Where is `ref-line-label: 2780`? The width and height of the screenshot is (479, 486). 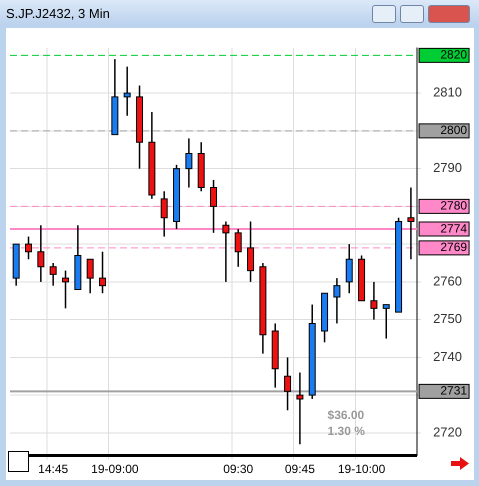
ref-line-label: 2780 is located at coordinates (454, 205).